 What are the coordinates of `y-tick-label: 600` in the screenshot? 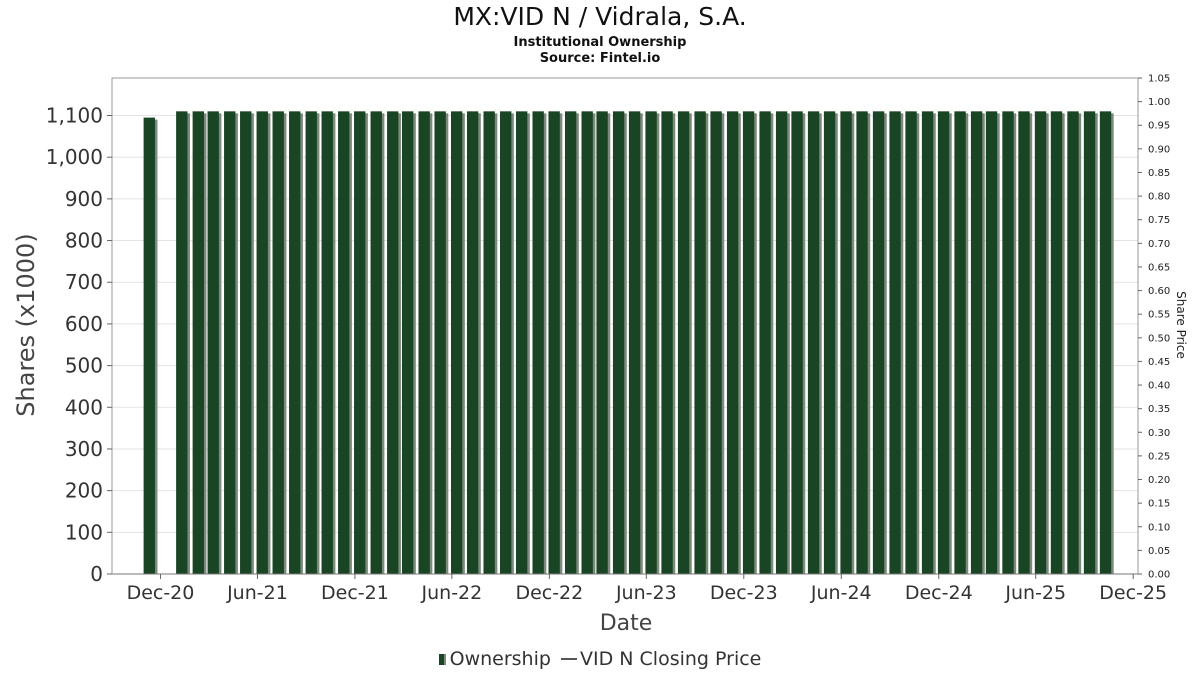 It's located at (84, 324).